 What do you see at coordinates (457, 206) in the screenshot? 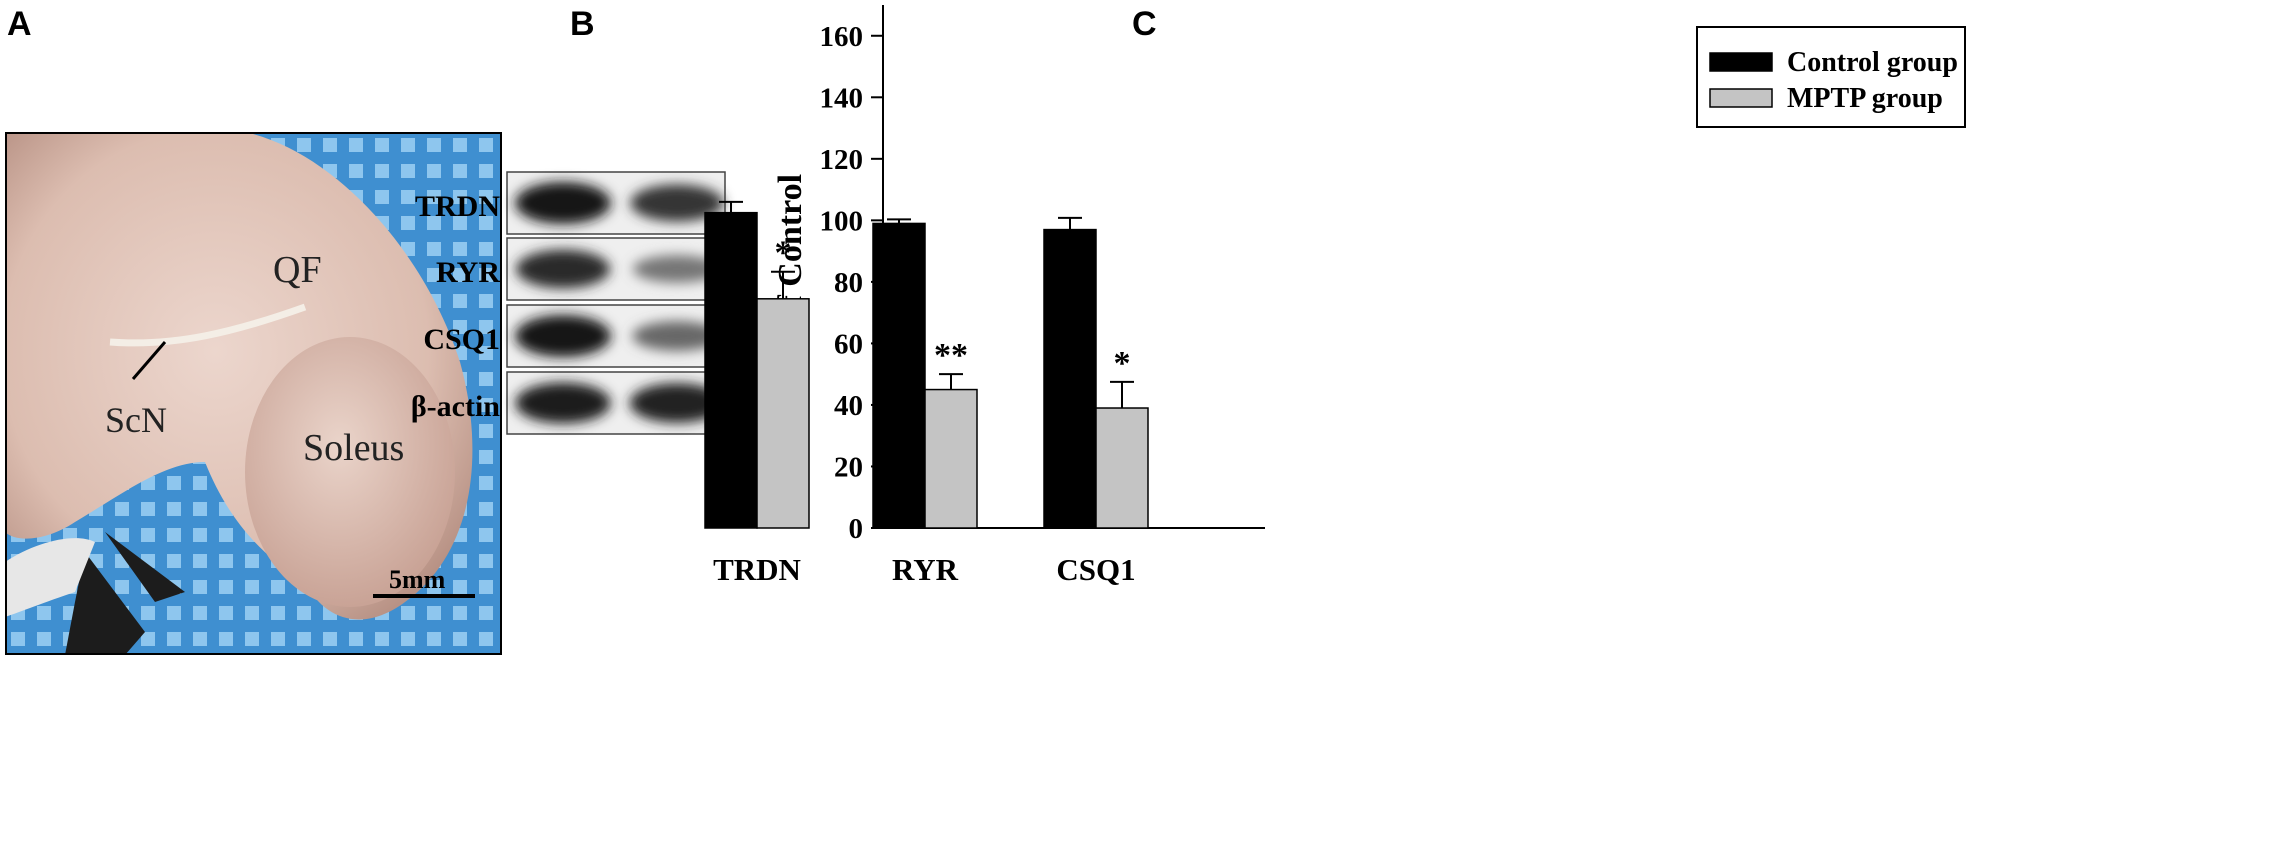
I see `row-label: TRDN` at bounding box center [457, 206].